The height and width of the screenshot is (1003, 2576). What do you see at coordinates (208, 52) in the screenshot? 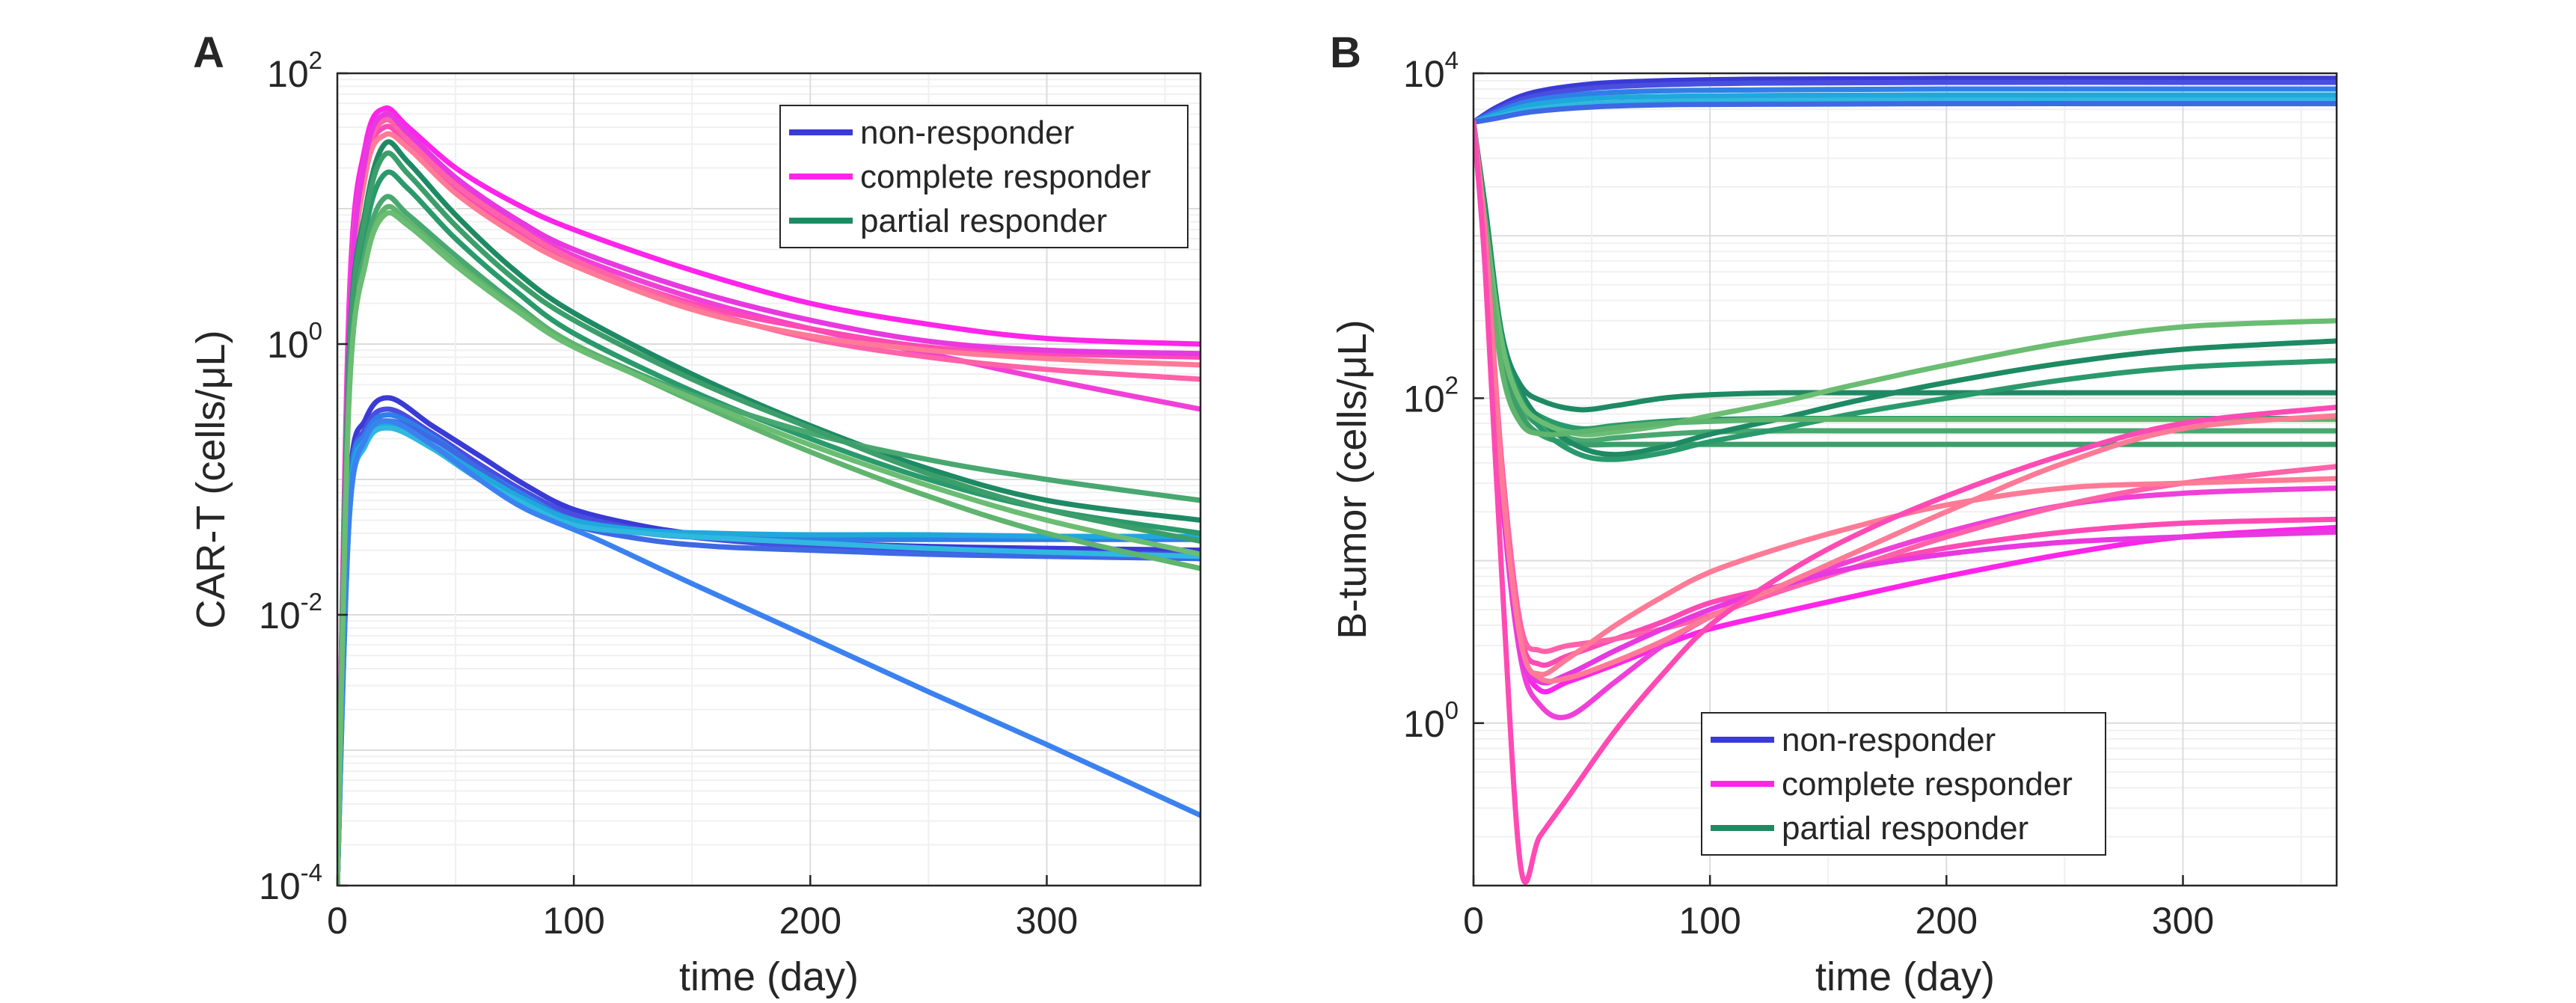
I see `panel-label: A` at bounding box center [208, 52].